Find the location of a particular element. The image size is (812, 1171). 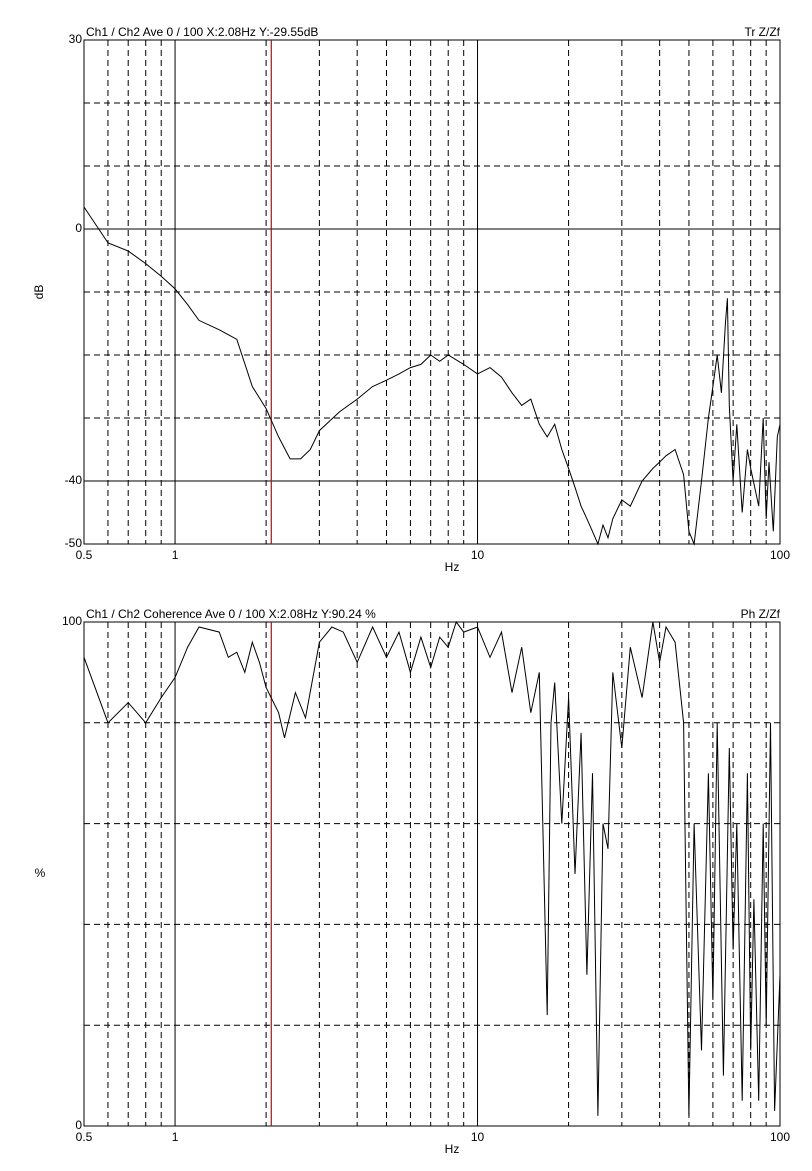

header-right: Ph Z/Zf is located at coordinates (761, 614).